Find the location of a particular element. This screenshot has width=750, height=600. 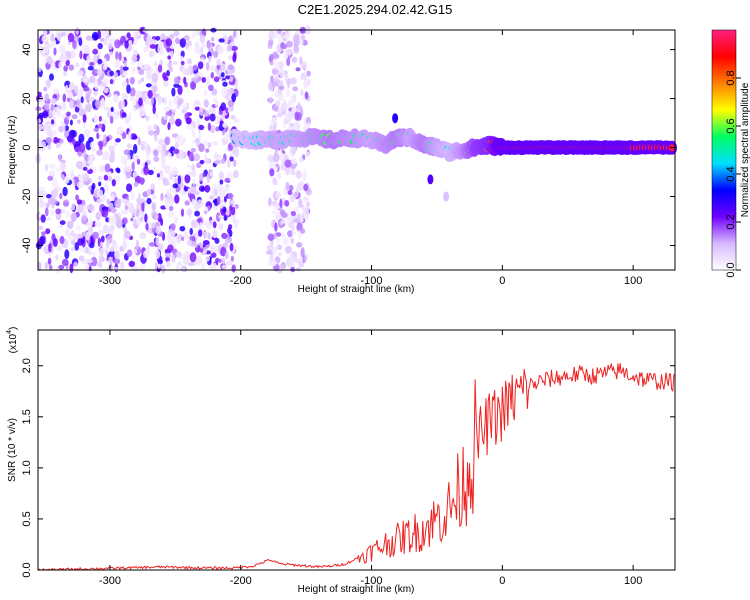

colorbar-frame is located at coordinates (724, 150).